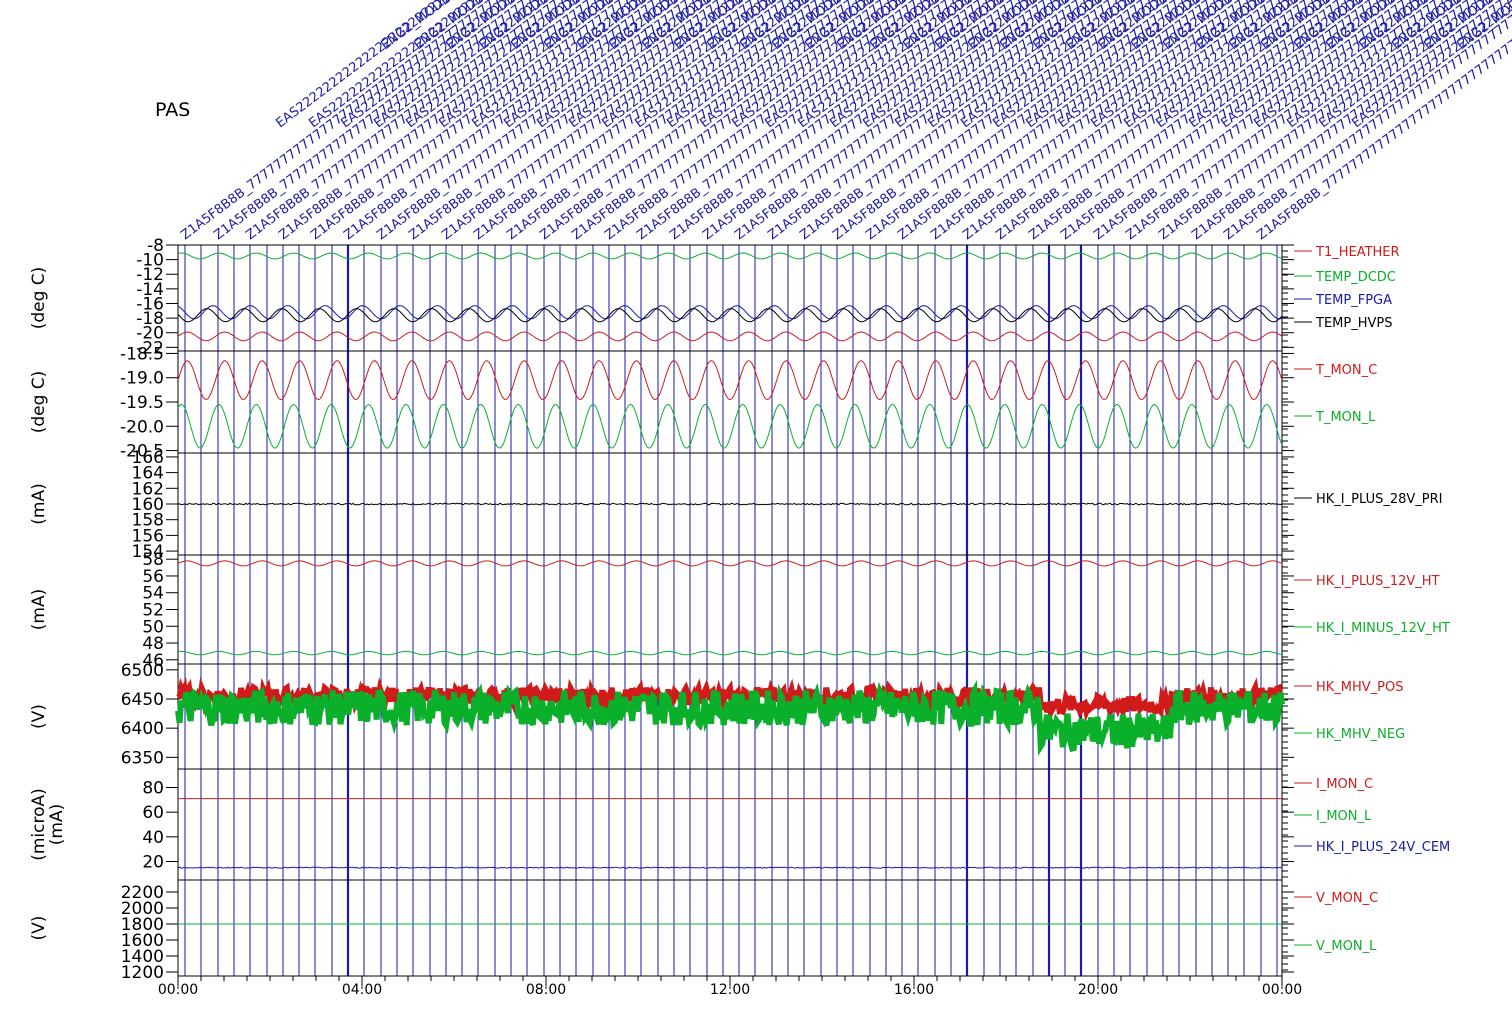 The image size is (1512, 1020). I want to click on y-tick-label: 6450, so click(142, 700).